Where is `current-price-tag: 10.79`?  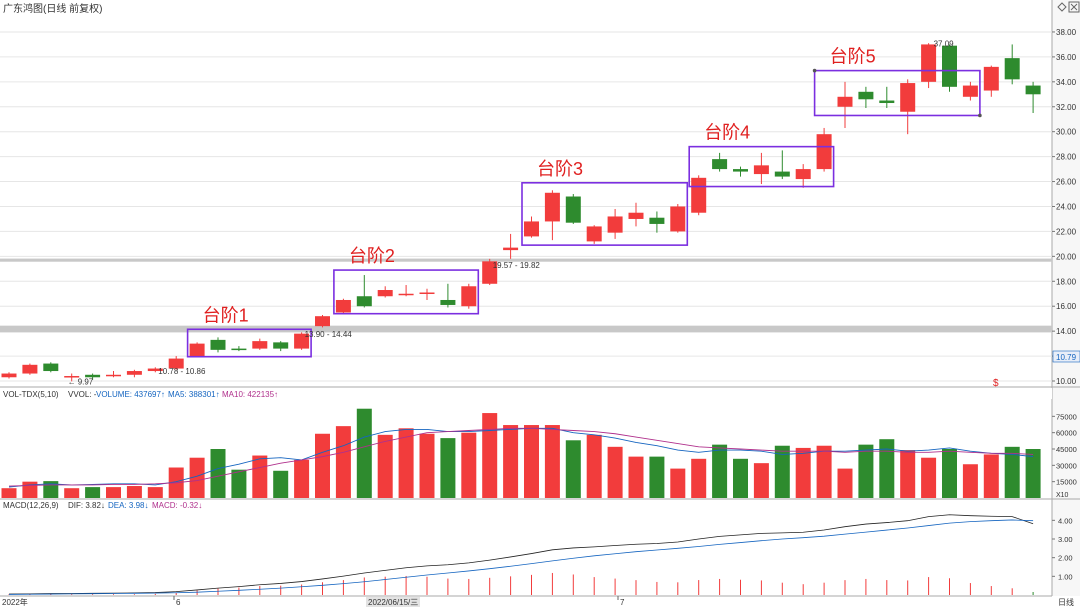
current-price-tag: 10.79 is located at coordinates (1066, 356).